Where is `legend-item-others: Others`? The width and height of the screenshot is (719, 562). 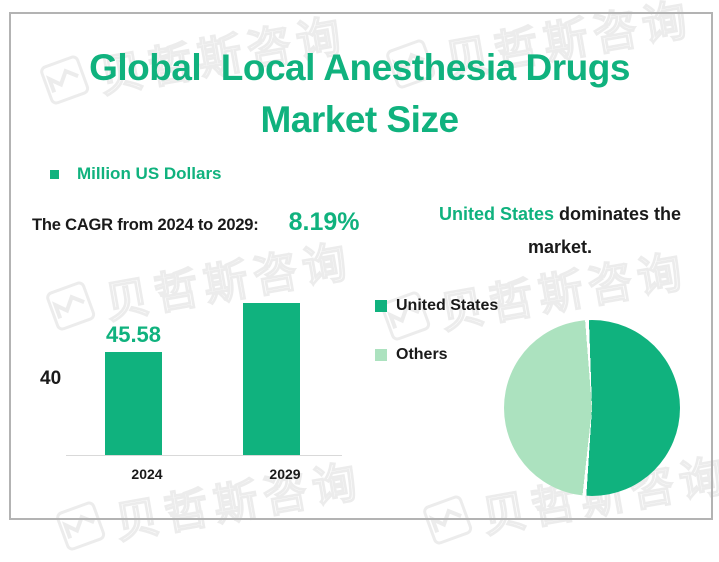 legend-item-others: Others is located at coordinates (411, 355).